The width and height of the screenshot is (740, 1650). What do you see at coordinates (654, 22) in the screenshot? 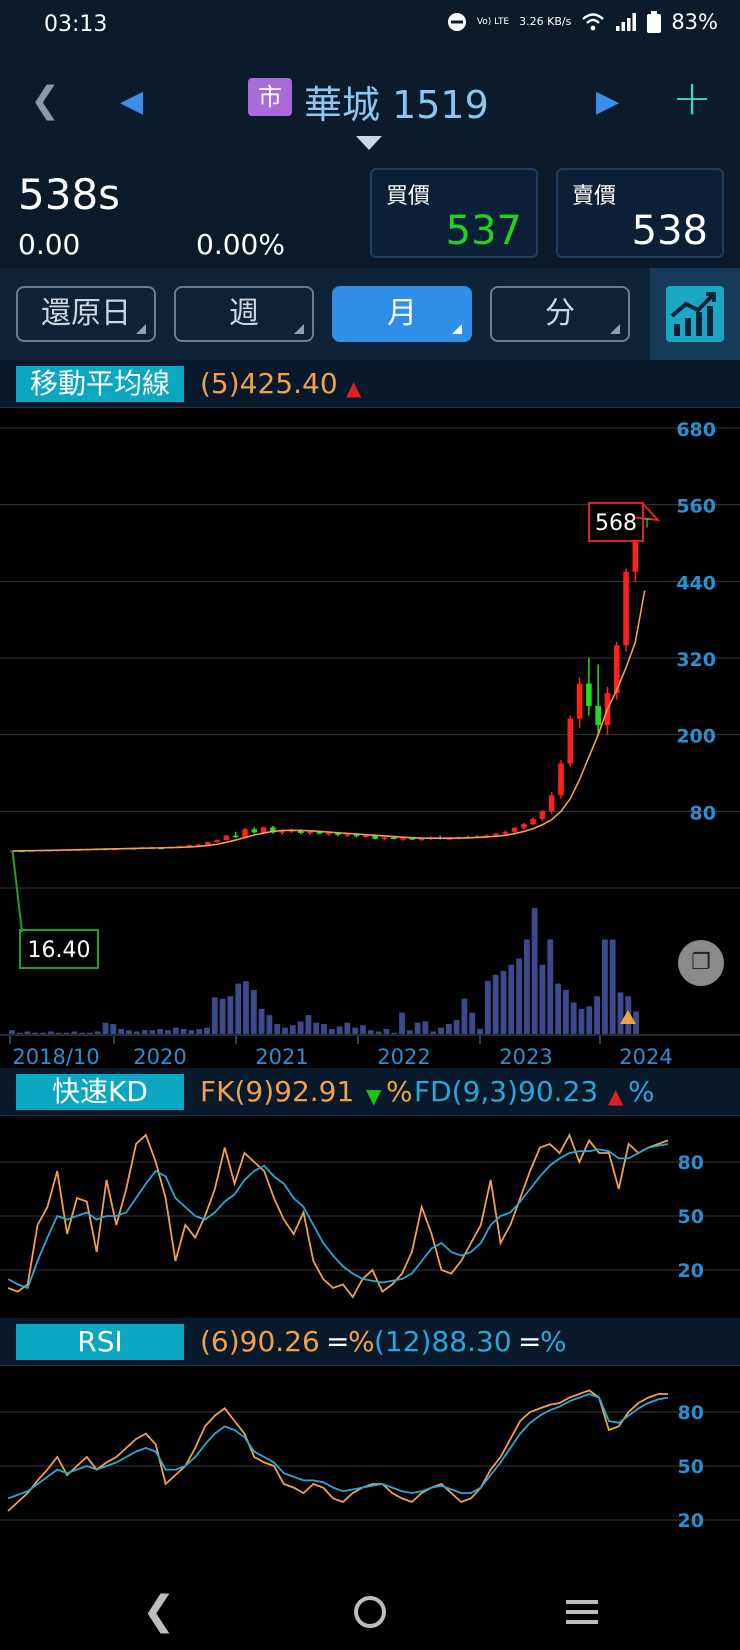
I see `battery-icon` at bounding box center [654, 22].